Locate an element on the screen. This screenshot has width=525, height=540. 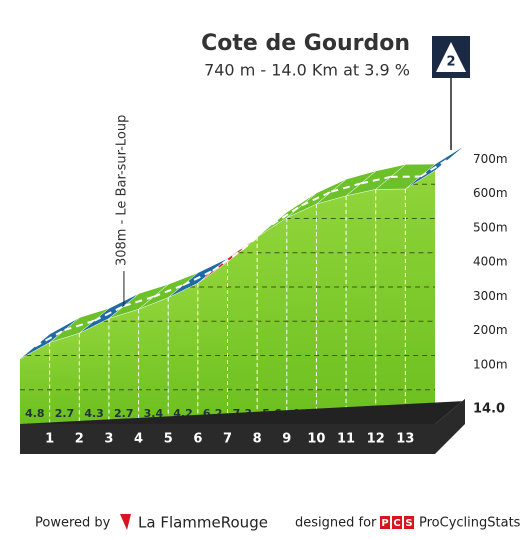
km-label: 13 is located at coordinates (405, 439).